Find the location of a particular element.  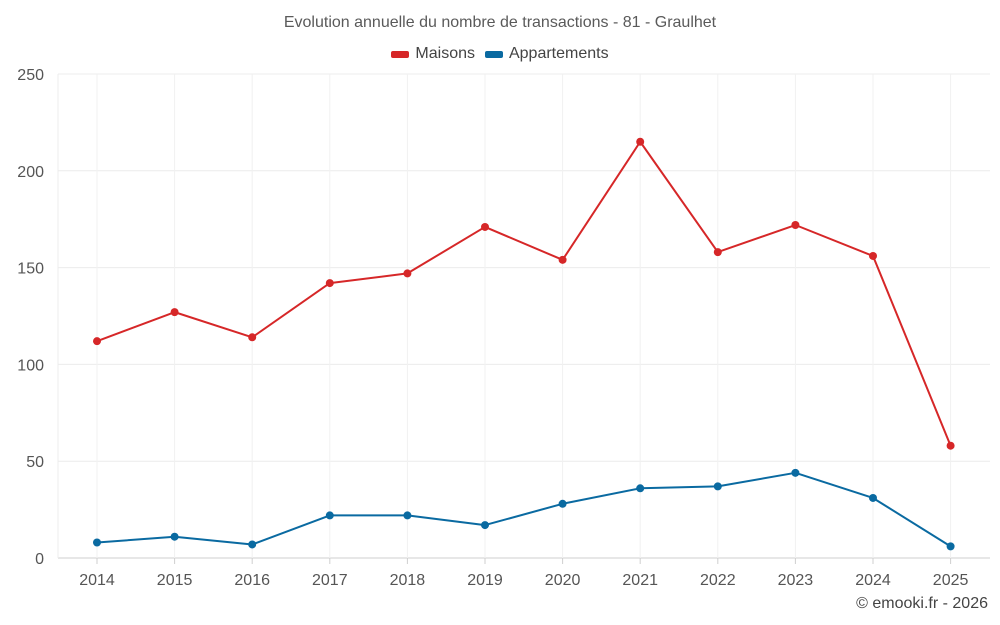

x-tick-label-2025: 2025 is located at coordinates (951, 580).